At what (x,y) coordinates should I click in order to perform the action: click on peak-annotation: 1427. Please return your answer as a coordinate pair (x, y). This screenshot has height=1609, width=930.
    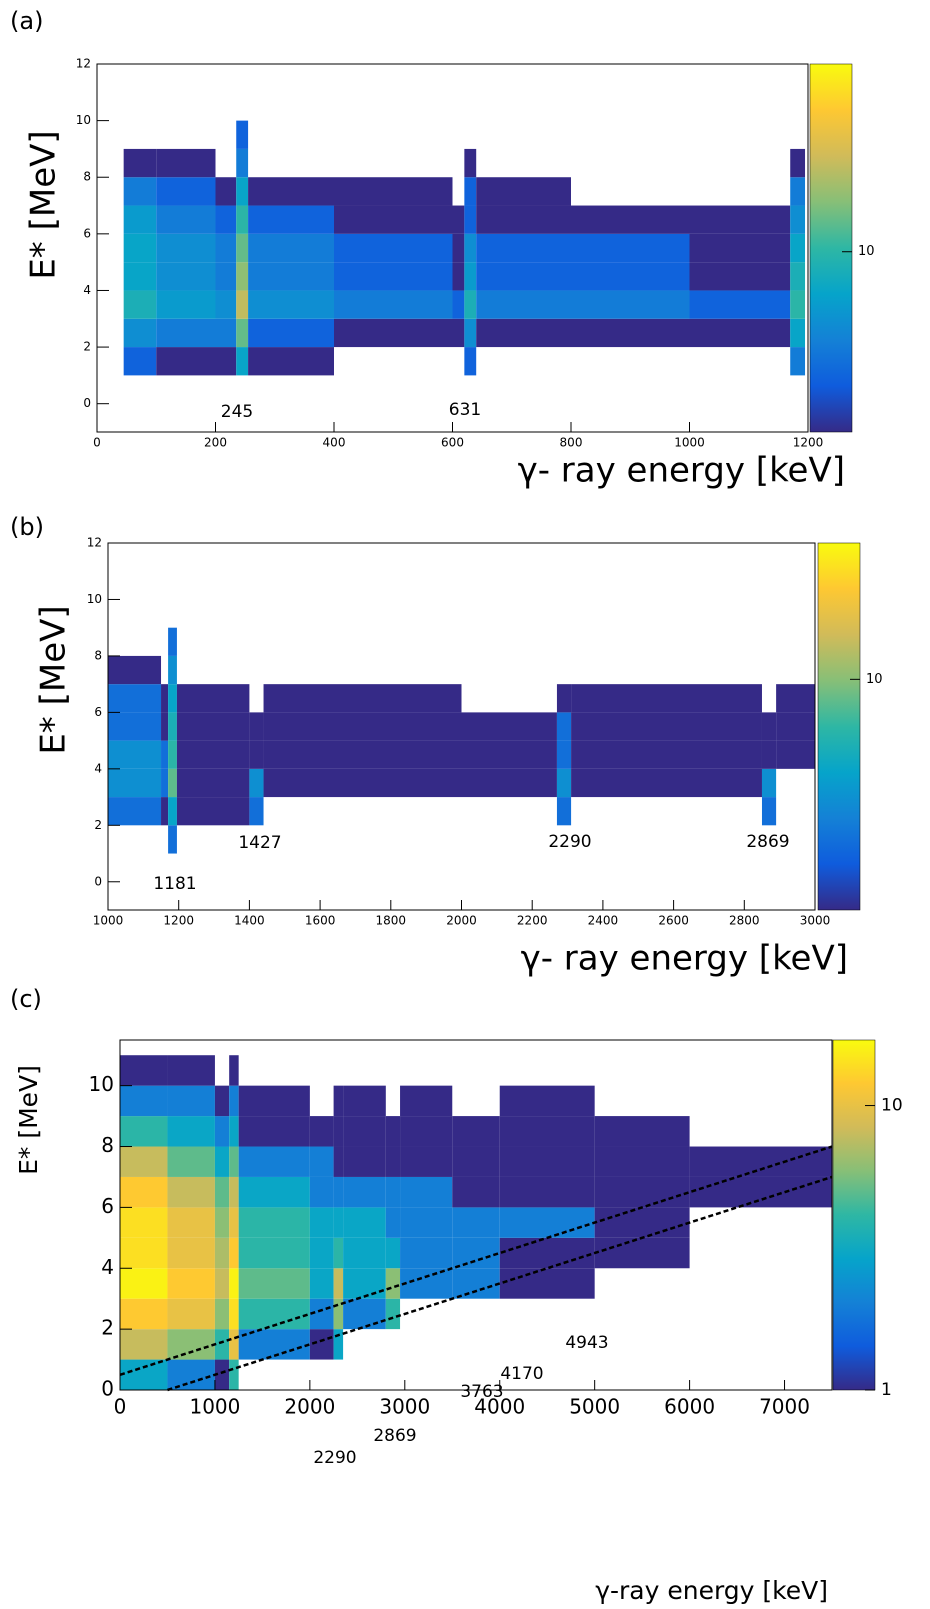
    Looking at the image, I should click on (259, 843).